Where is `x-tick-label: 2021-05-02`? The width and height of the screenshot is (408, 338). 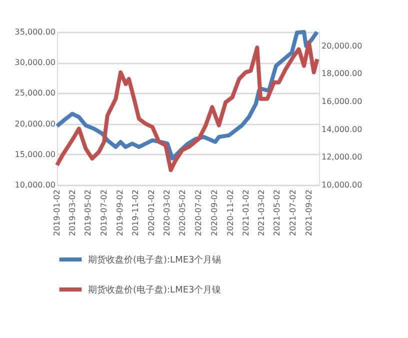
x-tick-label: 2021-05-02 is located at coordinates (277, 213).